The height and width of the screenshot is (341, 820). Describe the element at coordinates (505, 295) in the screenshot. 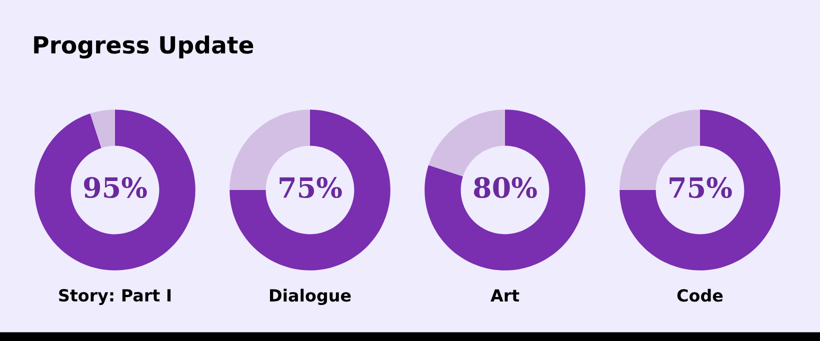

I see `text: Art` at that location.